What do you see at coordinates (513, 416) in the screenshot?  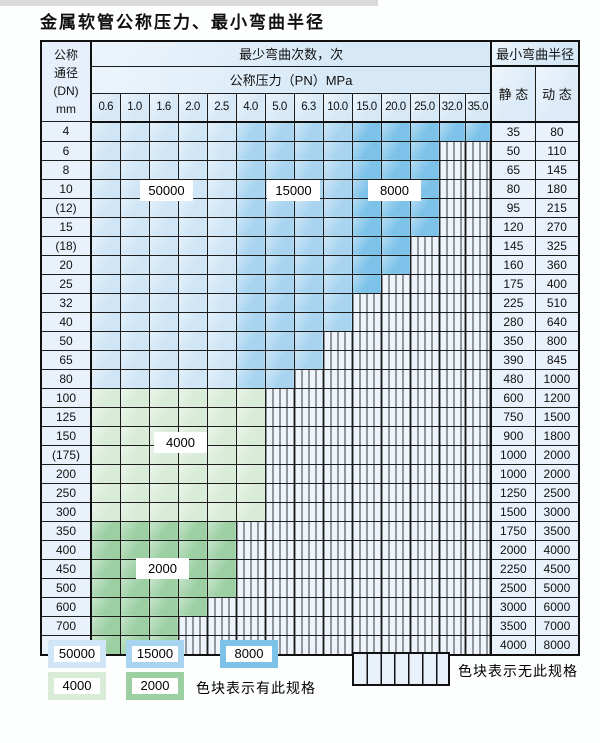 I see `static-cell: 750` at bounding box center [513, 416].